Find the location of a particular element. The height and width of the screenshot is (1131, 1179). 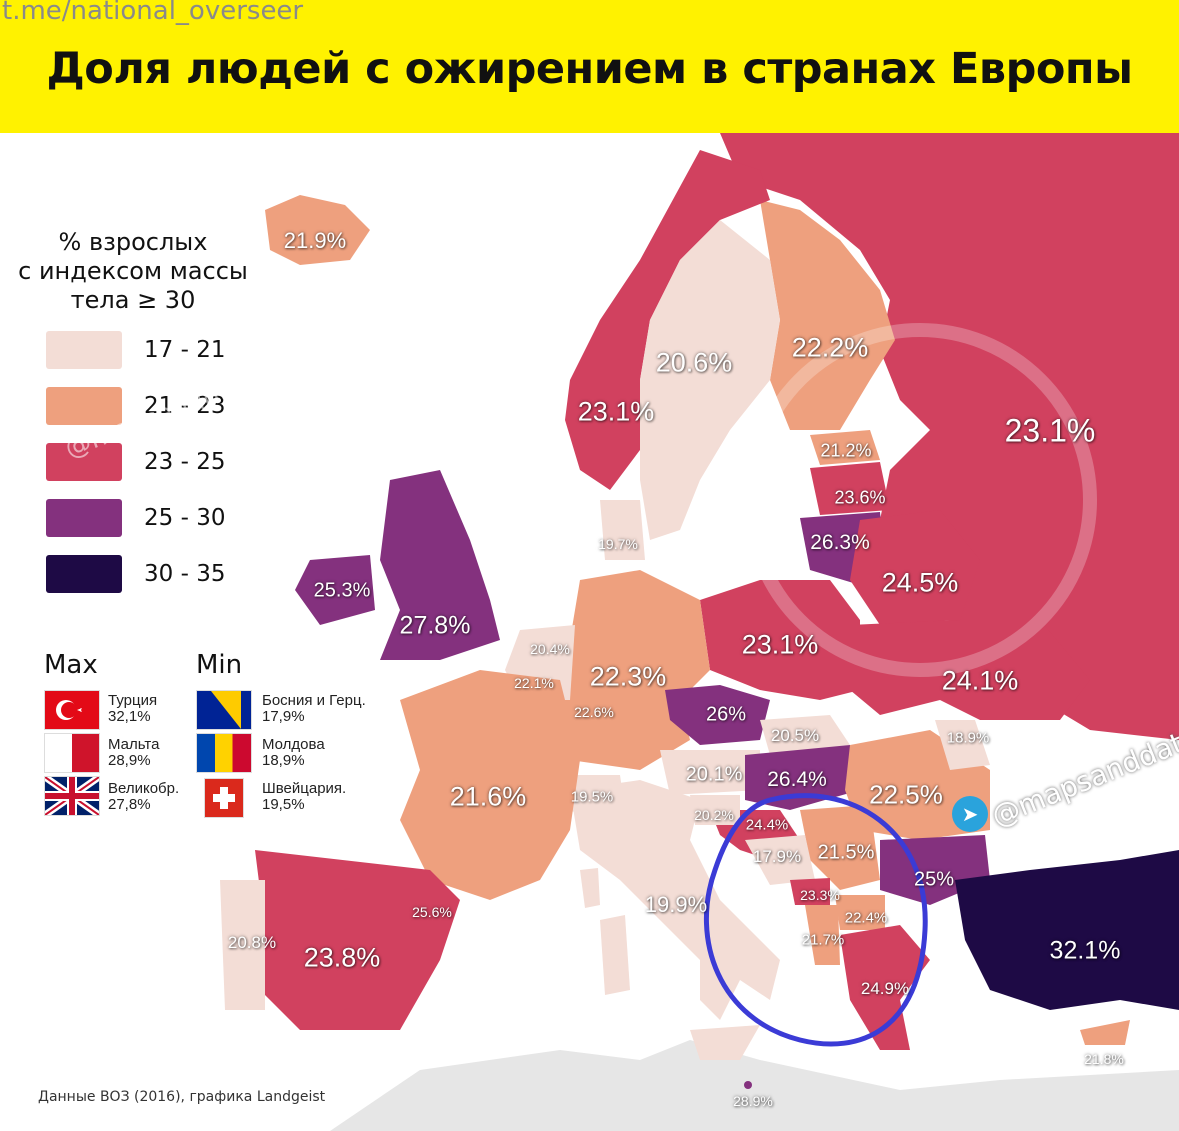

telegram-icon: ➤ is located at coordinates (970, 814).